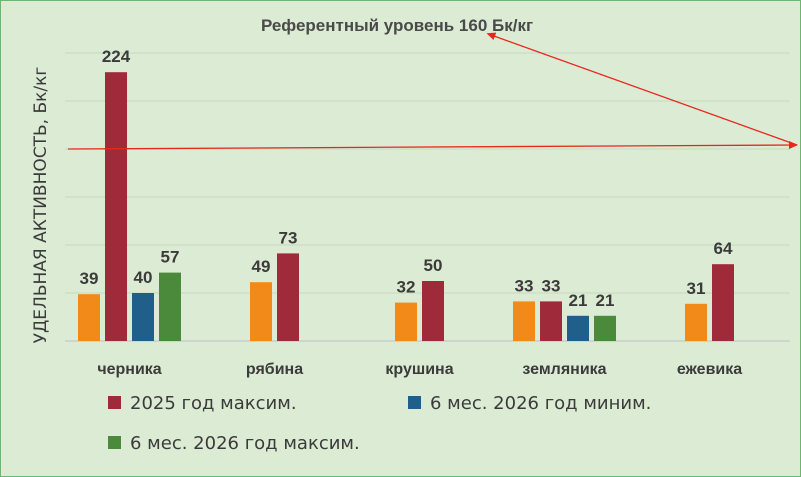 Image resolution: width=801 pixels, height=477 pixels. I want to click on data-label: 31, so click(696, 288).